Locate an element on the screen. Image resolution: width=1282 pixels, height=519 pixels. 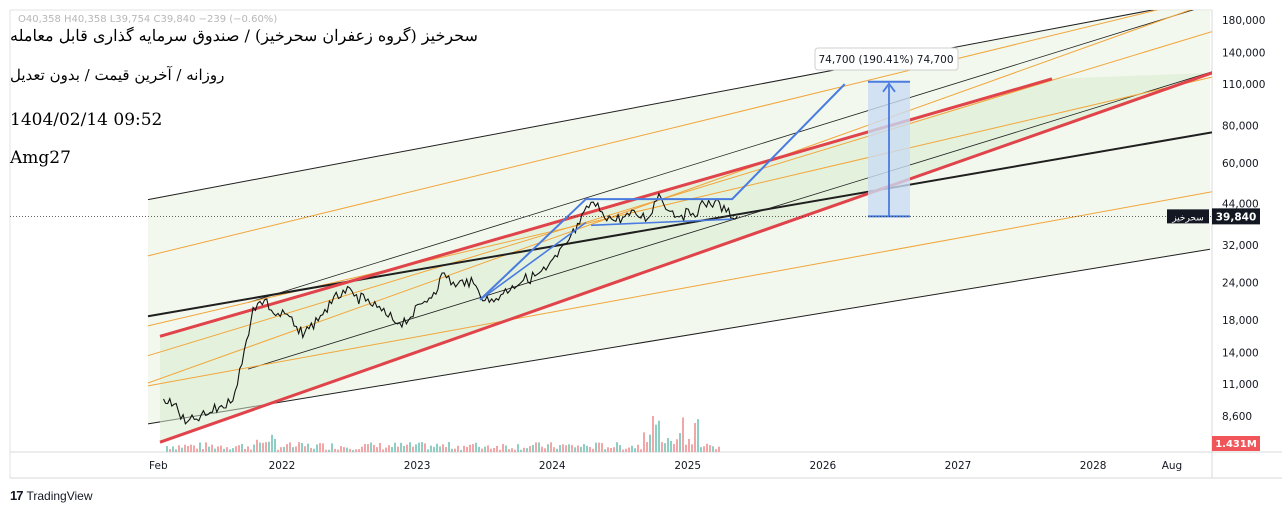
projection-label-text: 74,700 (190.41%) 74,700 is located at coordinates (885, 60).